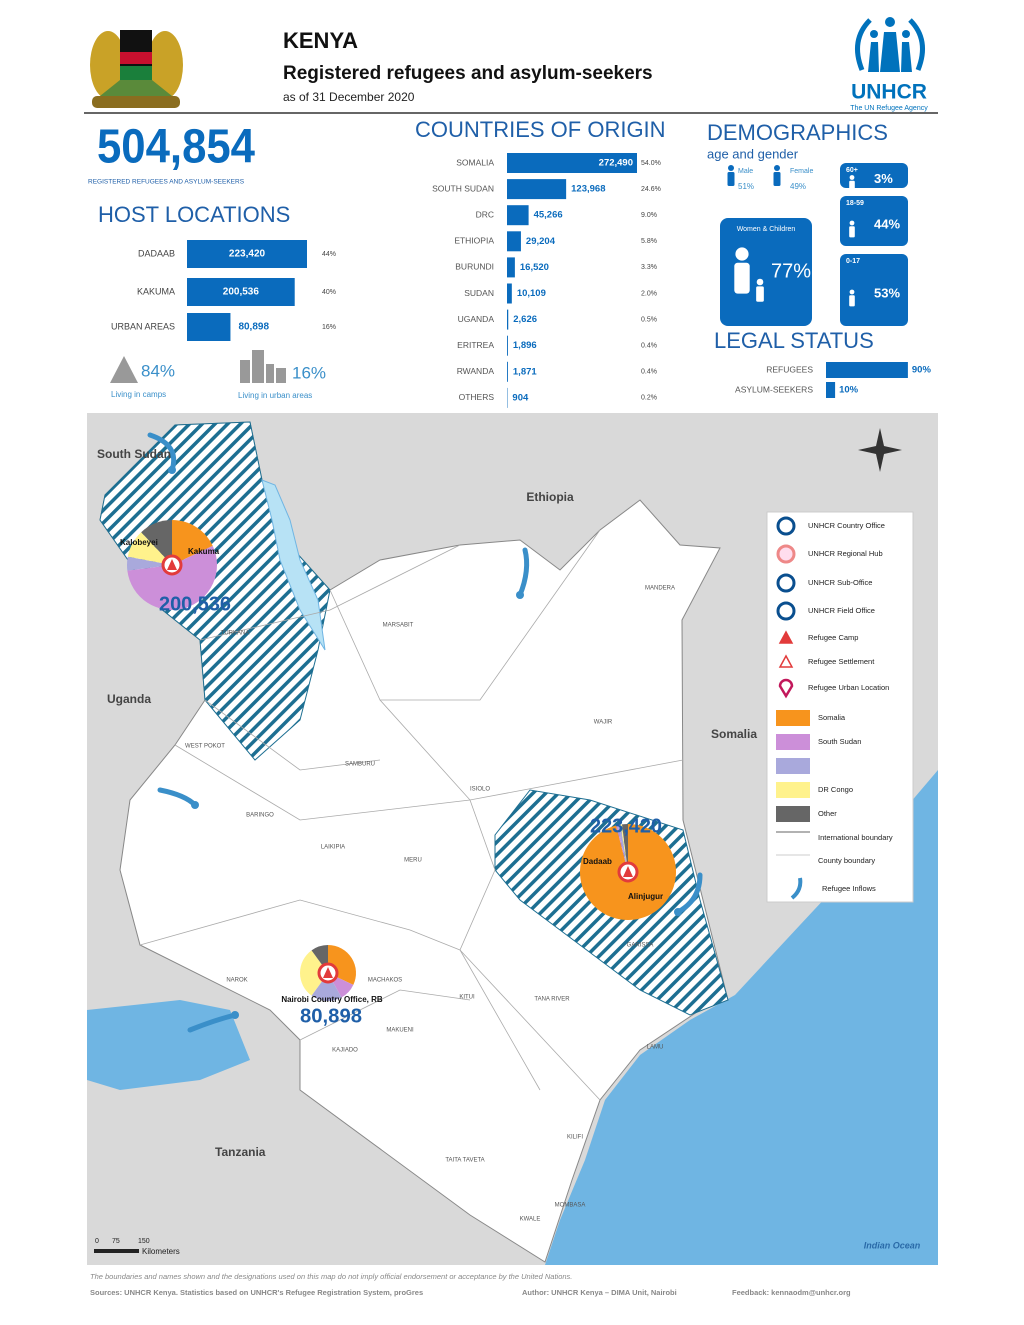 The height and width of the screenshot is (1325, 1024). Describe the element at coordinates (329, 254) in the screenshot. I see `share-label: 44%` at that location.